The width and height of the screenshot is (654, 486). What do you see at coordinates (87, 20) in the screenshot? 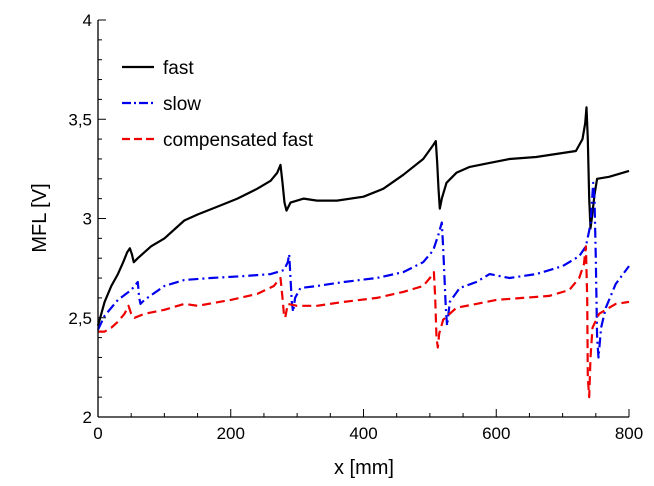
I see `y-tick-label: 4` at bounding box center [87, 20].